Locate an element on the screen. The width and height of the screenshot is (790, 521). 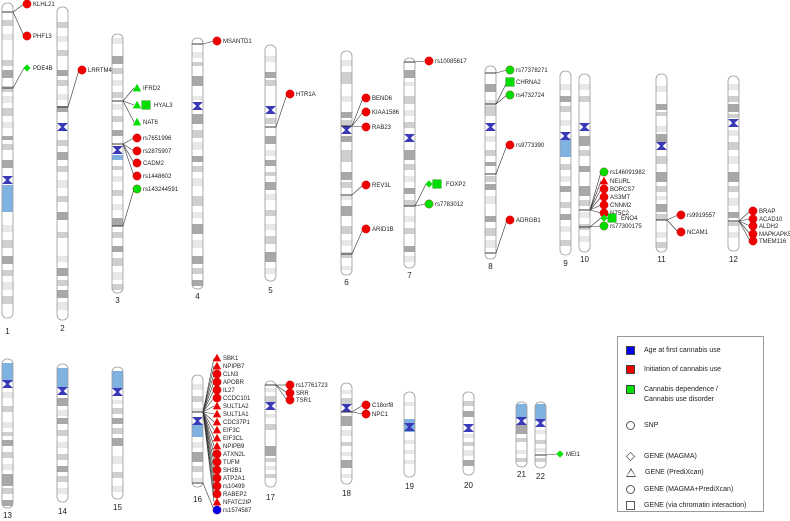
marker-ADRGB1: ADRGB1 is located at coordinates (523, 220).